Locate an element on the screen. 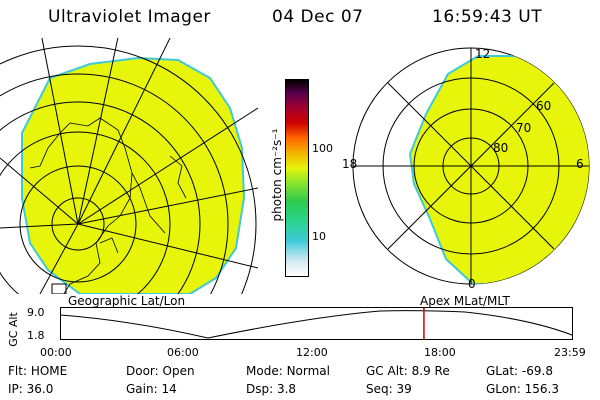 Image resolution: width=600 pixels, height=400 pixels. timeline-xtick-0: 00:00 is located at coordinates (56, 352).